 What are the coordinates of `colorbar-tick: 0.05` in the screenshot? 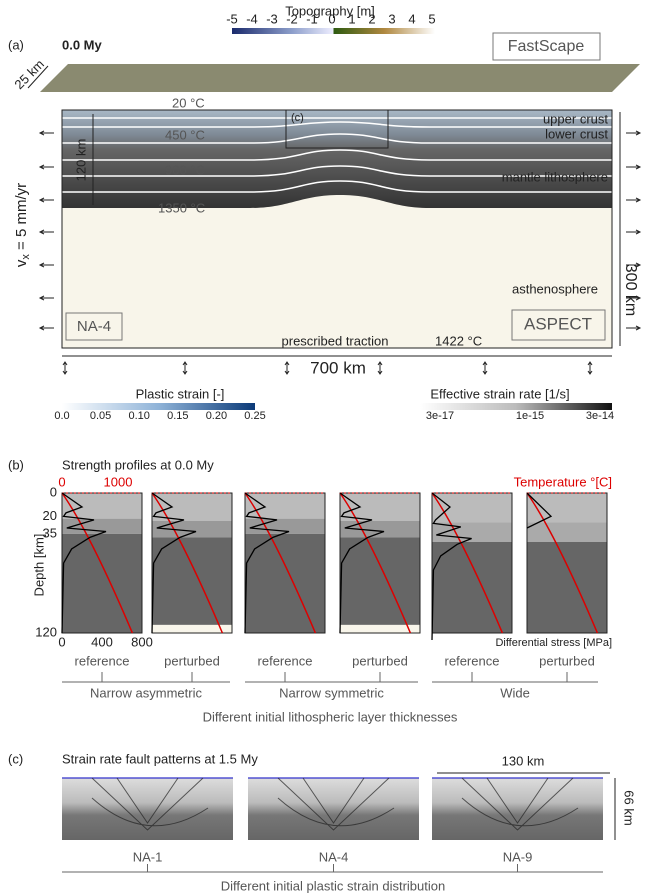 It's located at (100, 416).